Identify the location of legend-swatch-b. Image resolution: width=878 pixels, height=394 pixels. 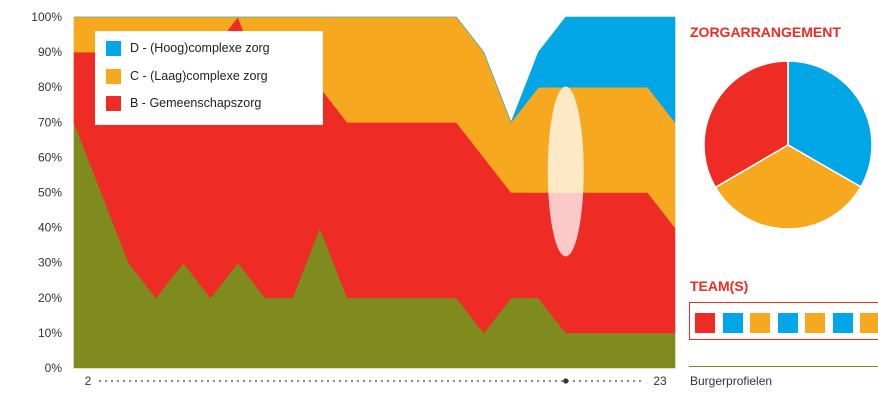
(113, 103).